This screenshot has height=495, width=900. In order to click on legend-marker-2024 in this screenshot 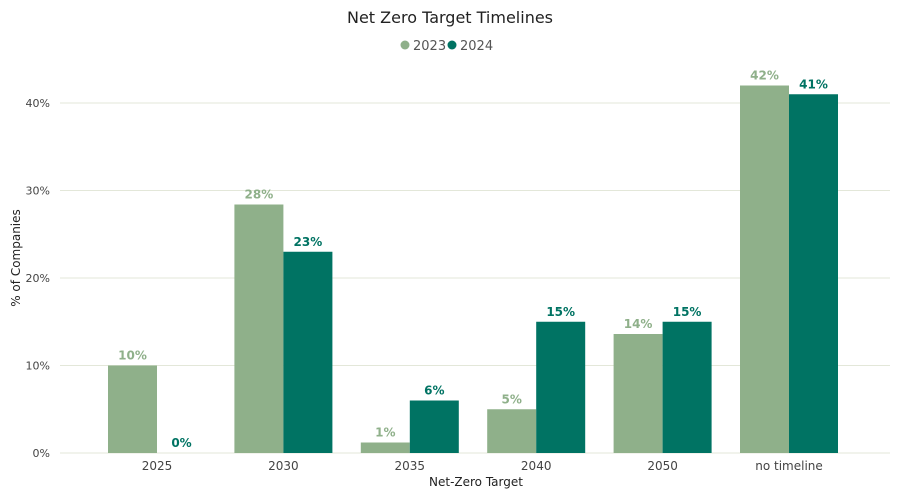, I will do `click(452, 45)`.